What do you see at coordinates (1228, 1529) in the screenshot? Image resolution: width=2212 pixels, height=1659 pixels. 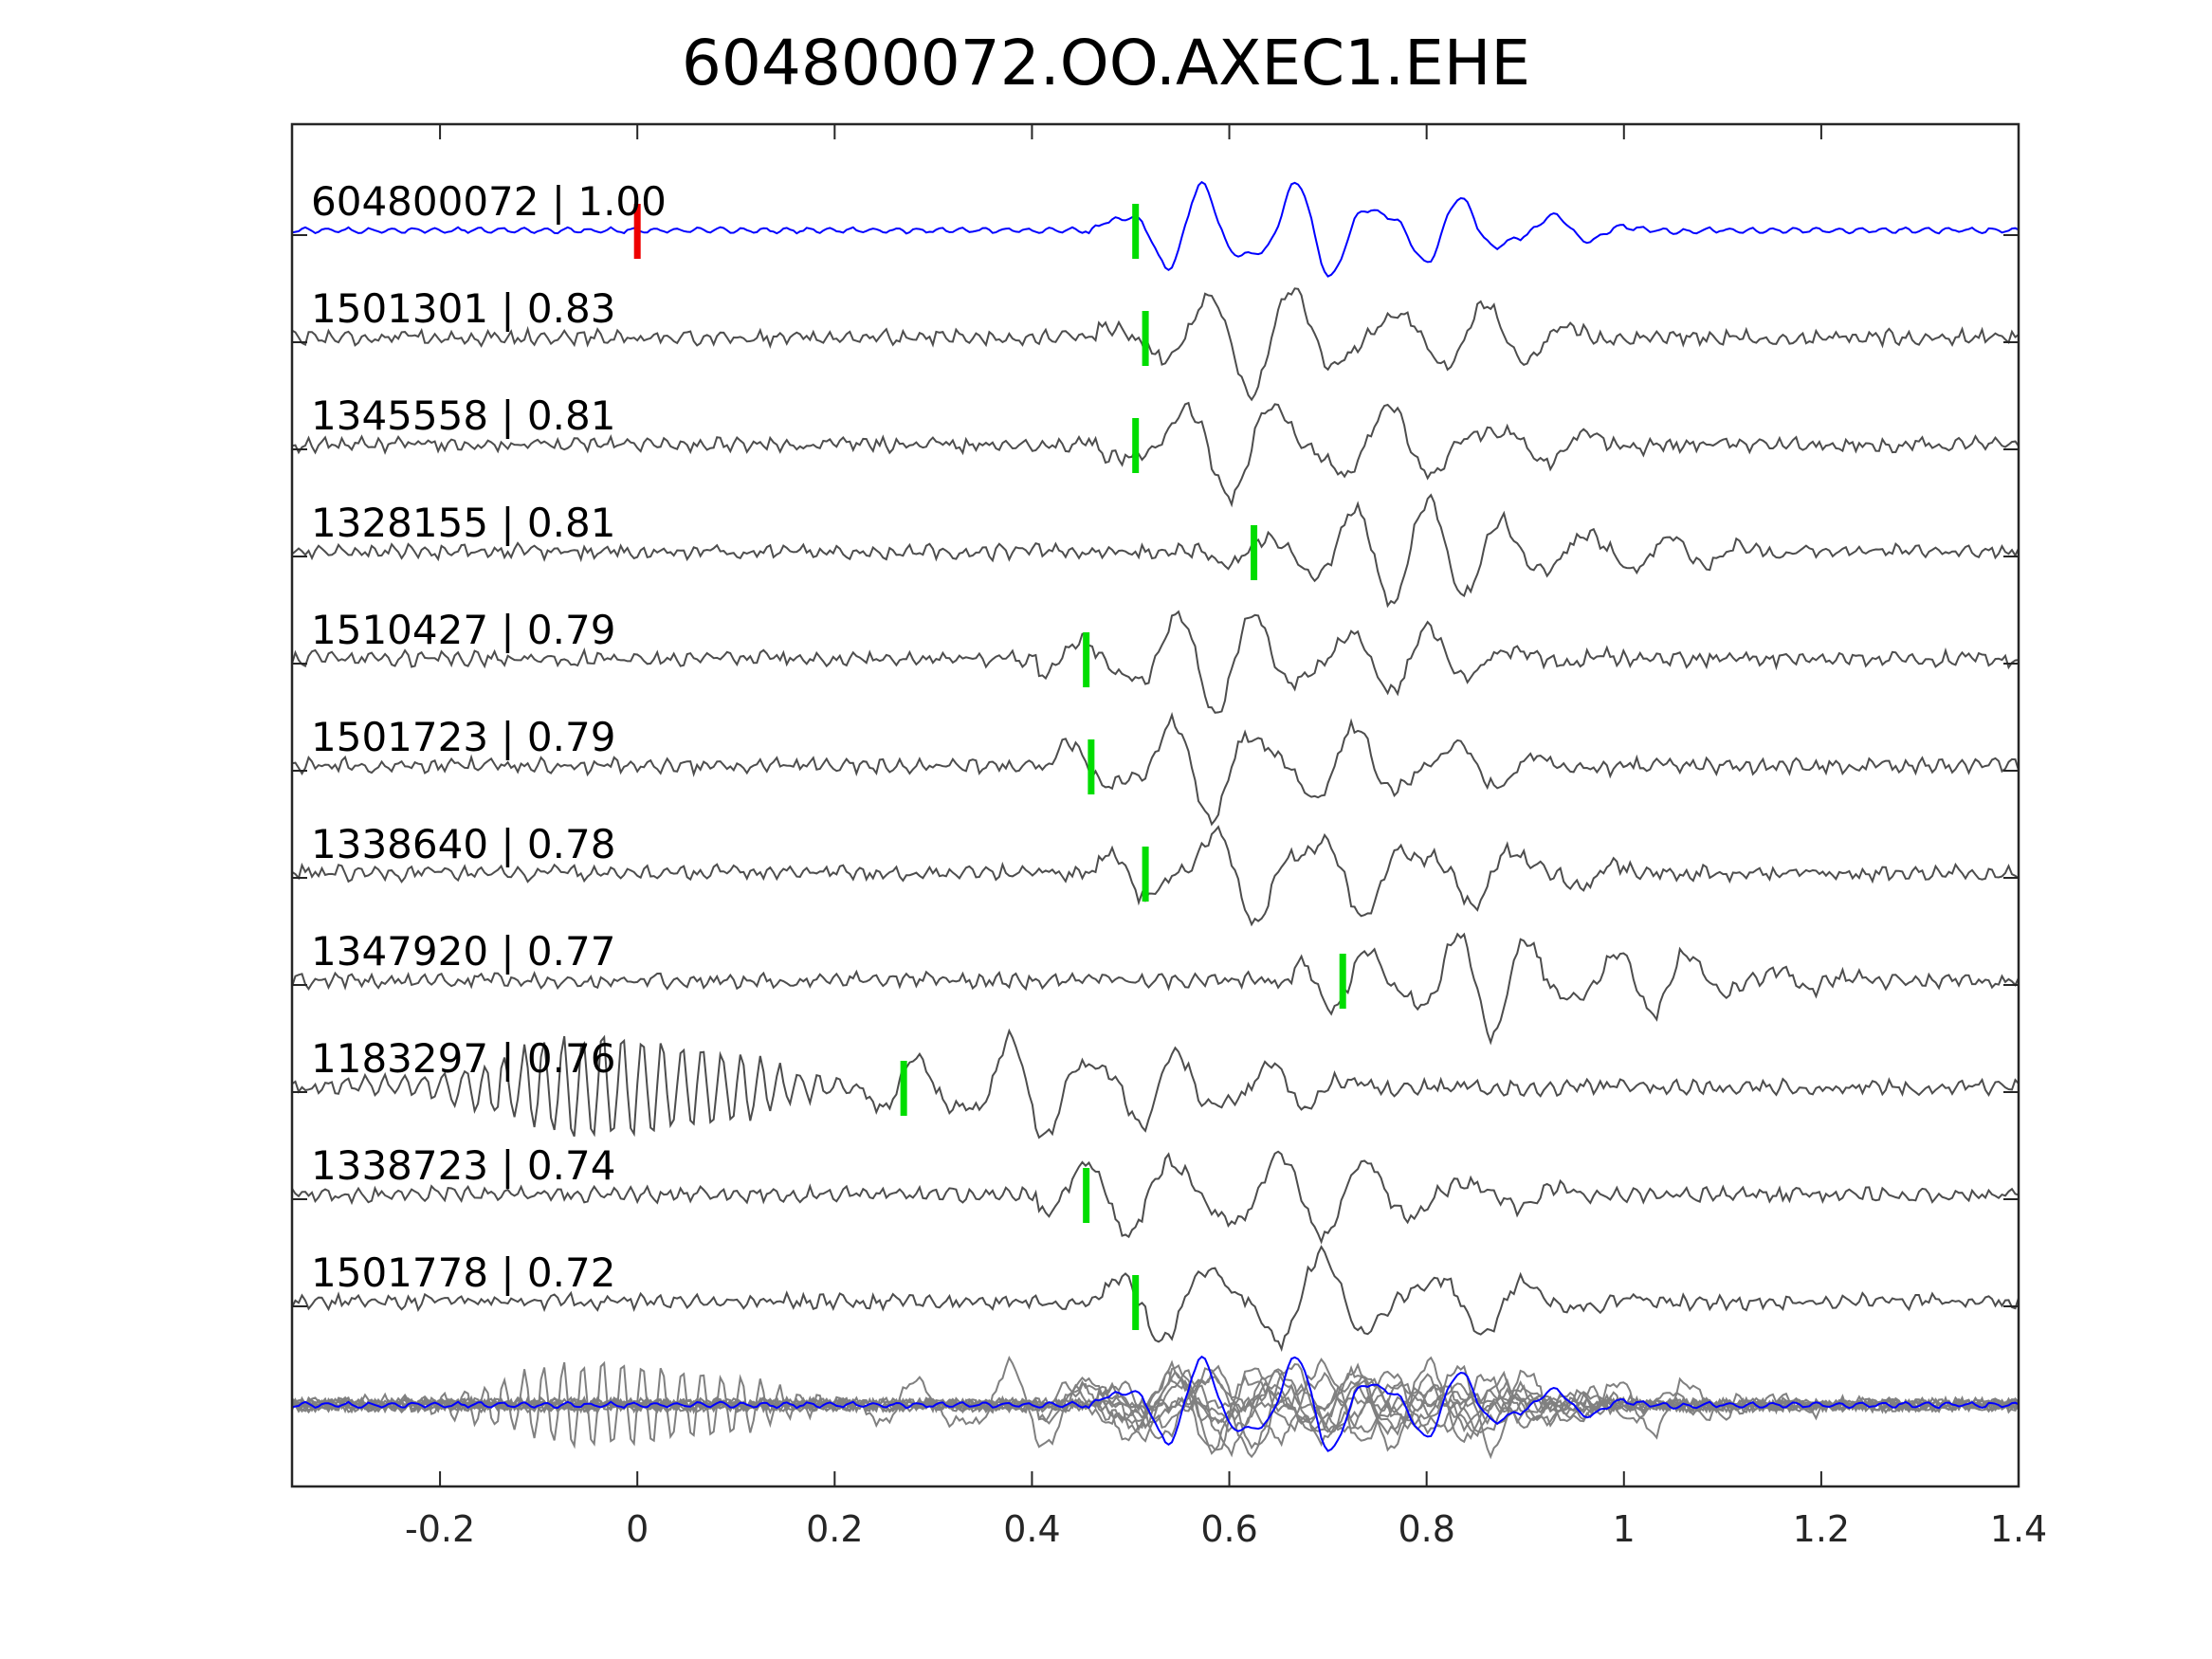 I see `x-tick-label: 0.6` at bounding box center [1228, 1529].